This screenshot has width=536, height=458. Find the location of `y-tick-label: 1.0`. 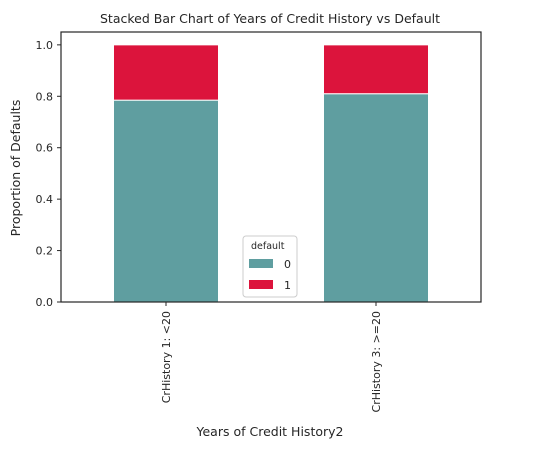

y-tick-label: 1.0 is located at coordinates (45, 45).